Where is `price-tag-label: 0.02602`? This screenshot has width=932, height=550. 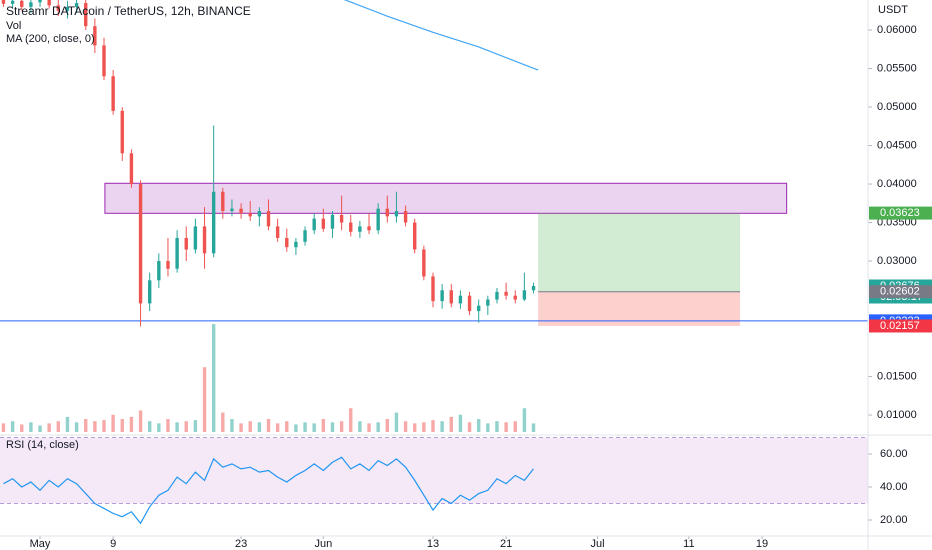 price-tag-label: 0.02602 is located at coordinates (900, 292).